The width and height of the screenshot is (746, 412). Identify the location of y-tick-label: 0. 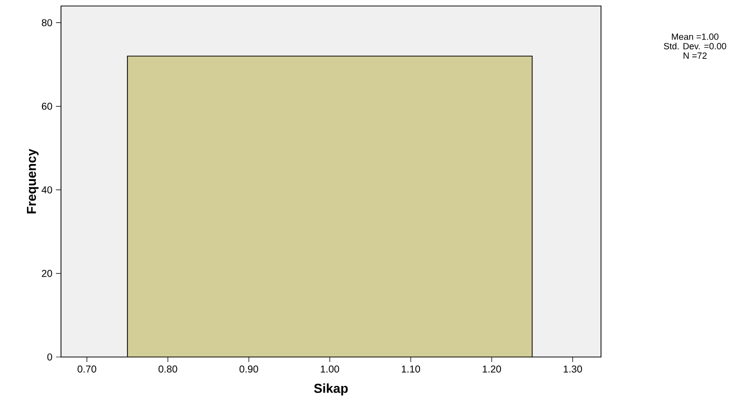
(49, 357).